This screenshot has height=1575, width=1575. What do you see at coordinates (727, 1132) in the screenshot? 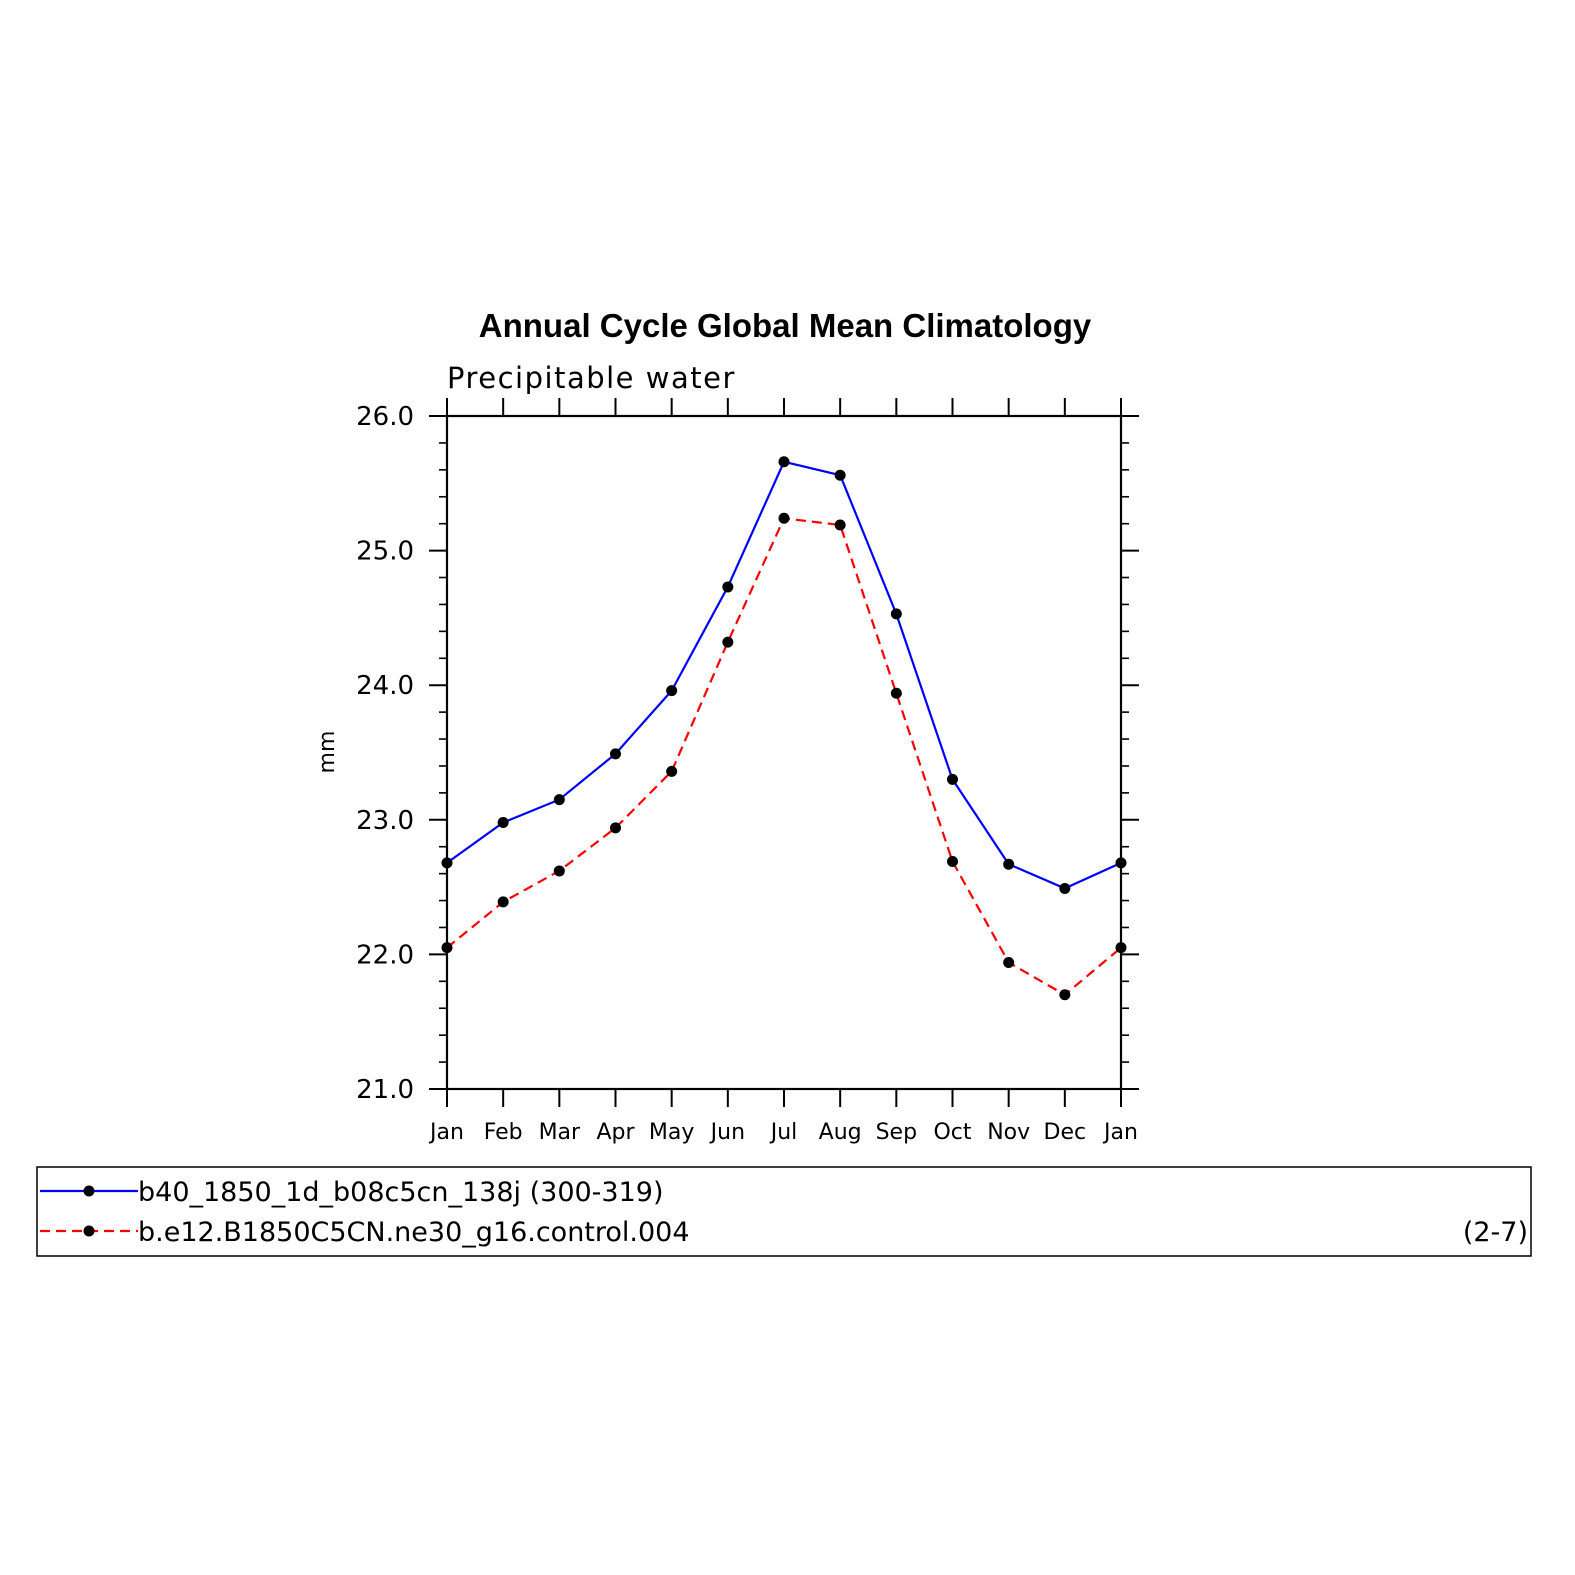
I see `x-tick-label: Jun` at bounding box center [727, 1132].